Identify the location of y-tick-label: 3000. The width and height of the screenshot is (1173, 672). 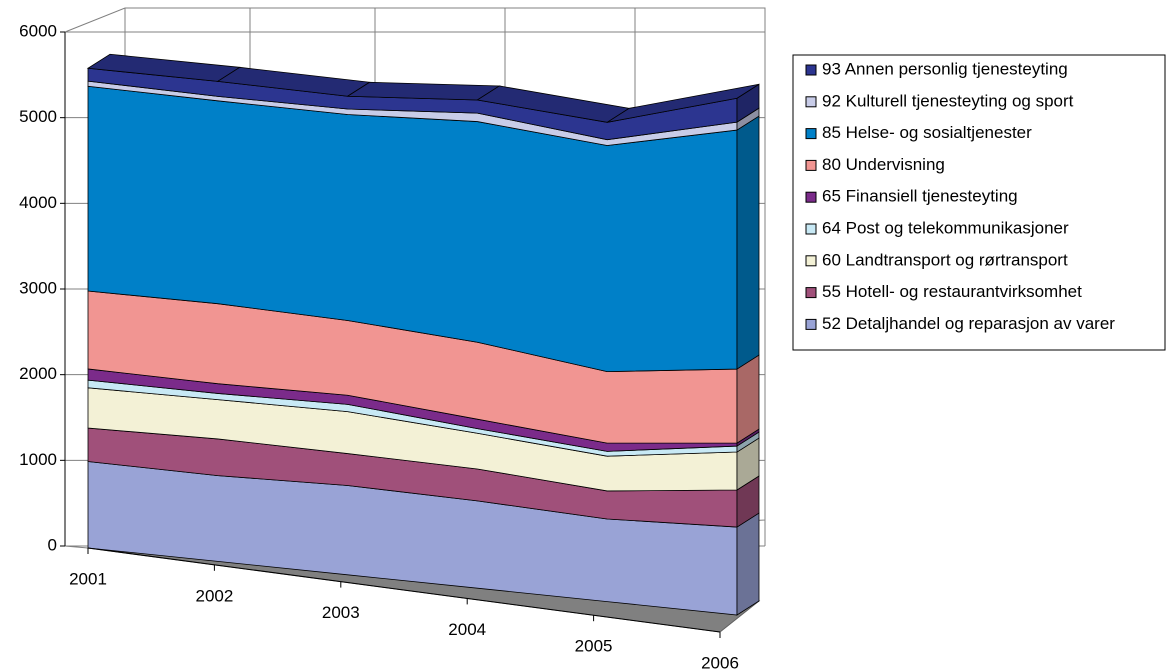
(38, 287).